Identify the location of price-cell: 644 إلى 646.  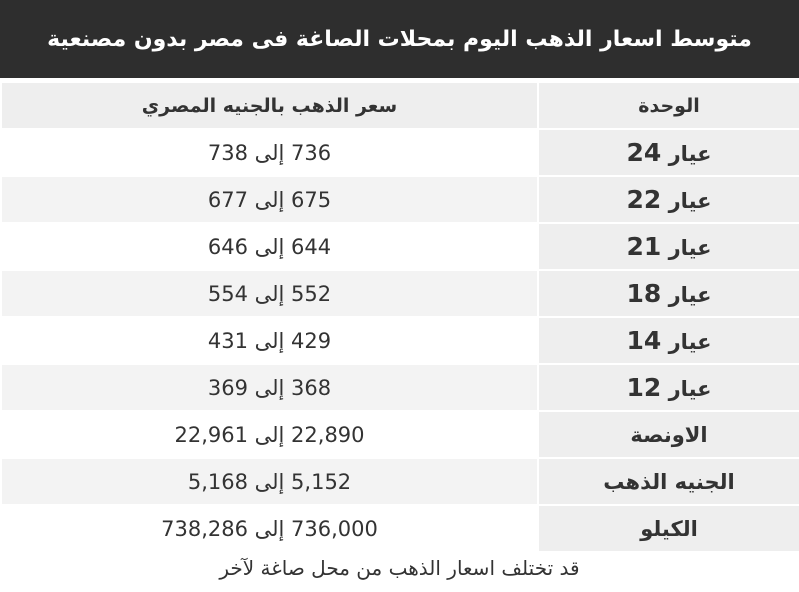
(269, 246).